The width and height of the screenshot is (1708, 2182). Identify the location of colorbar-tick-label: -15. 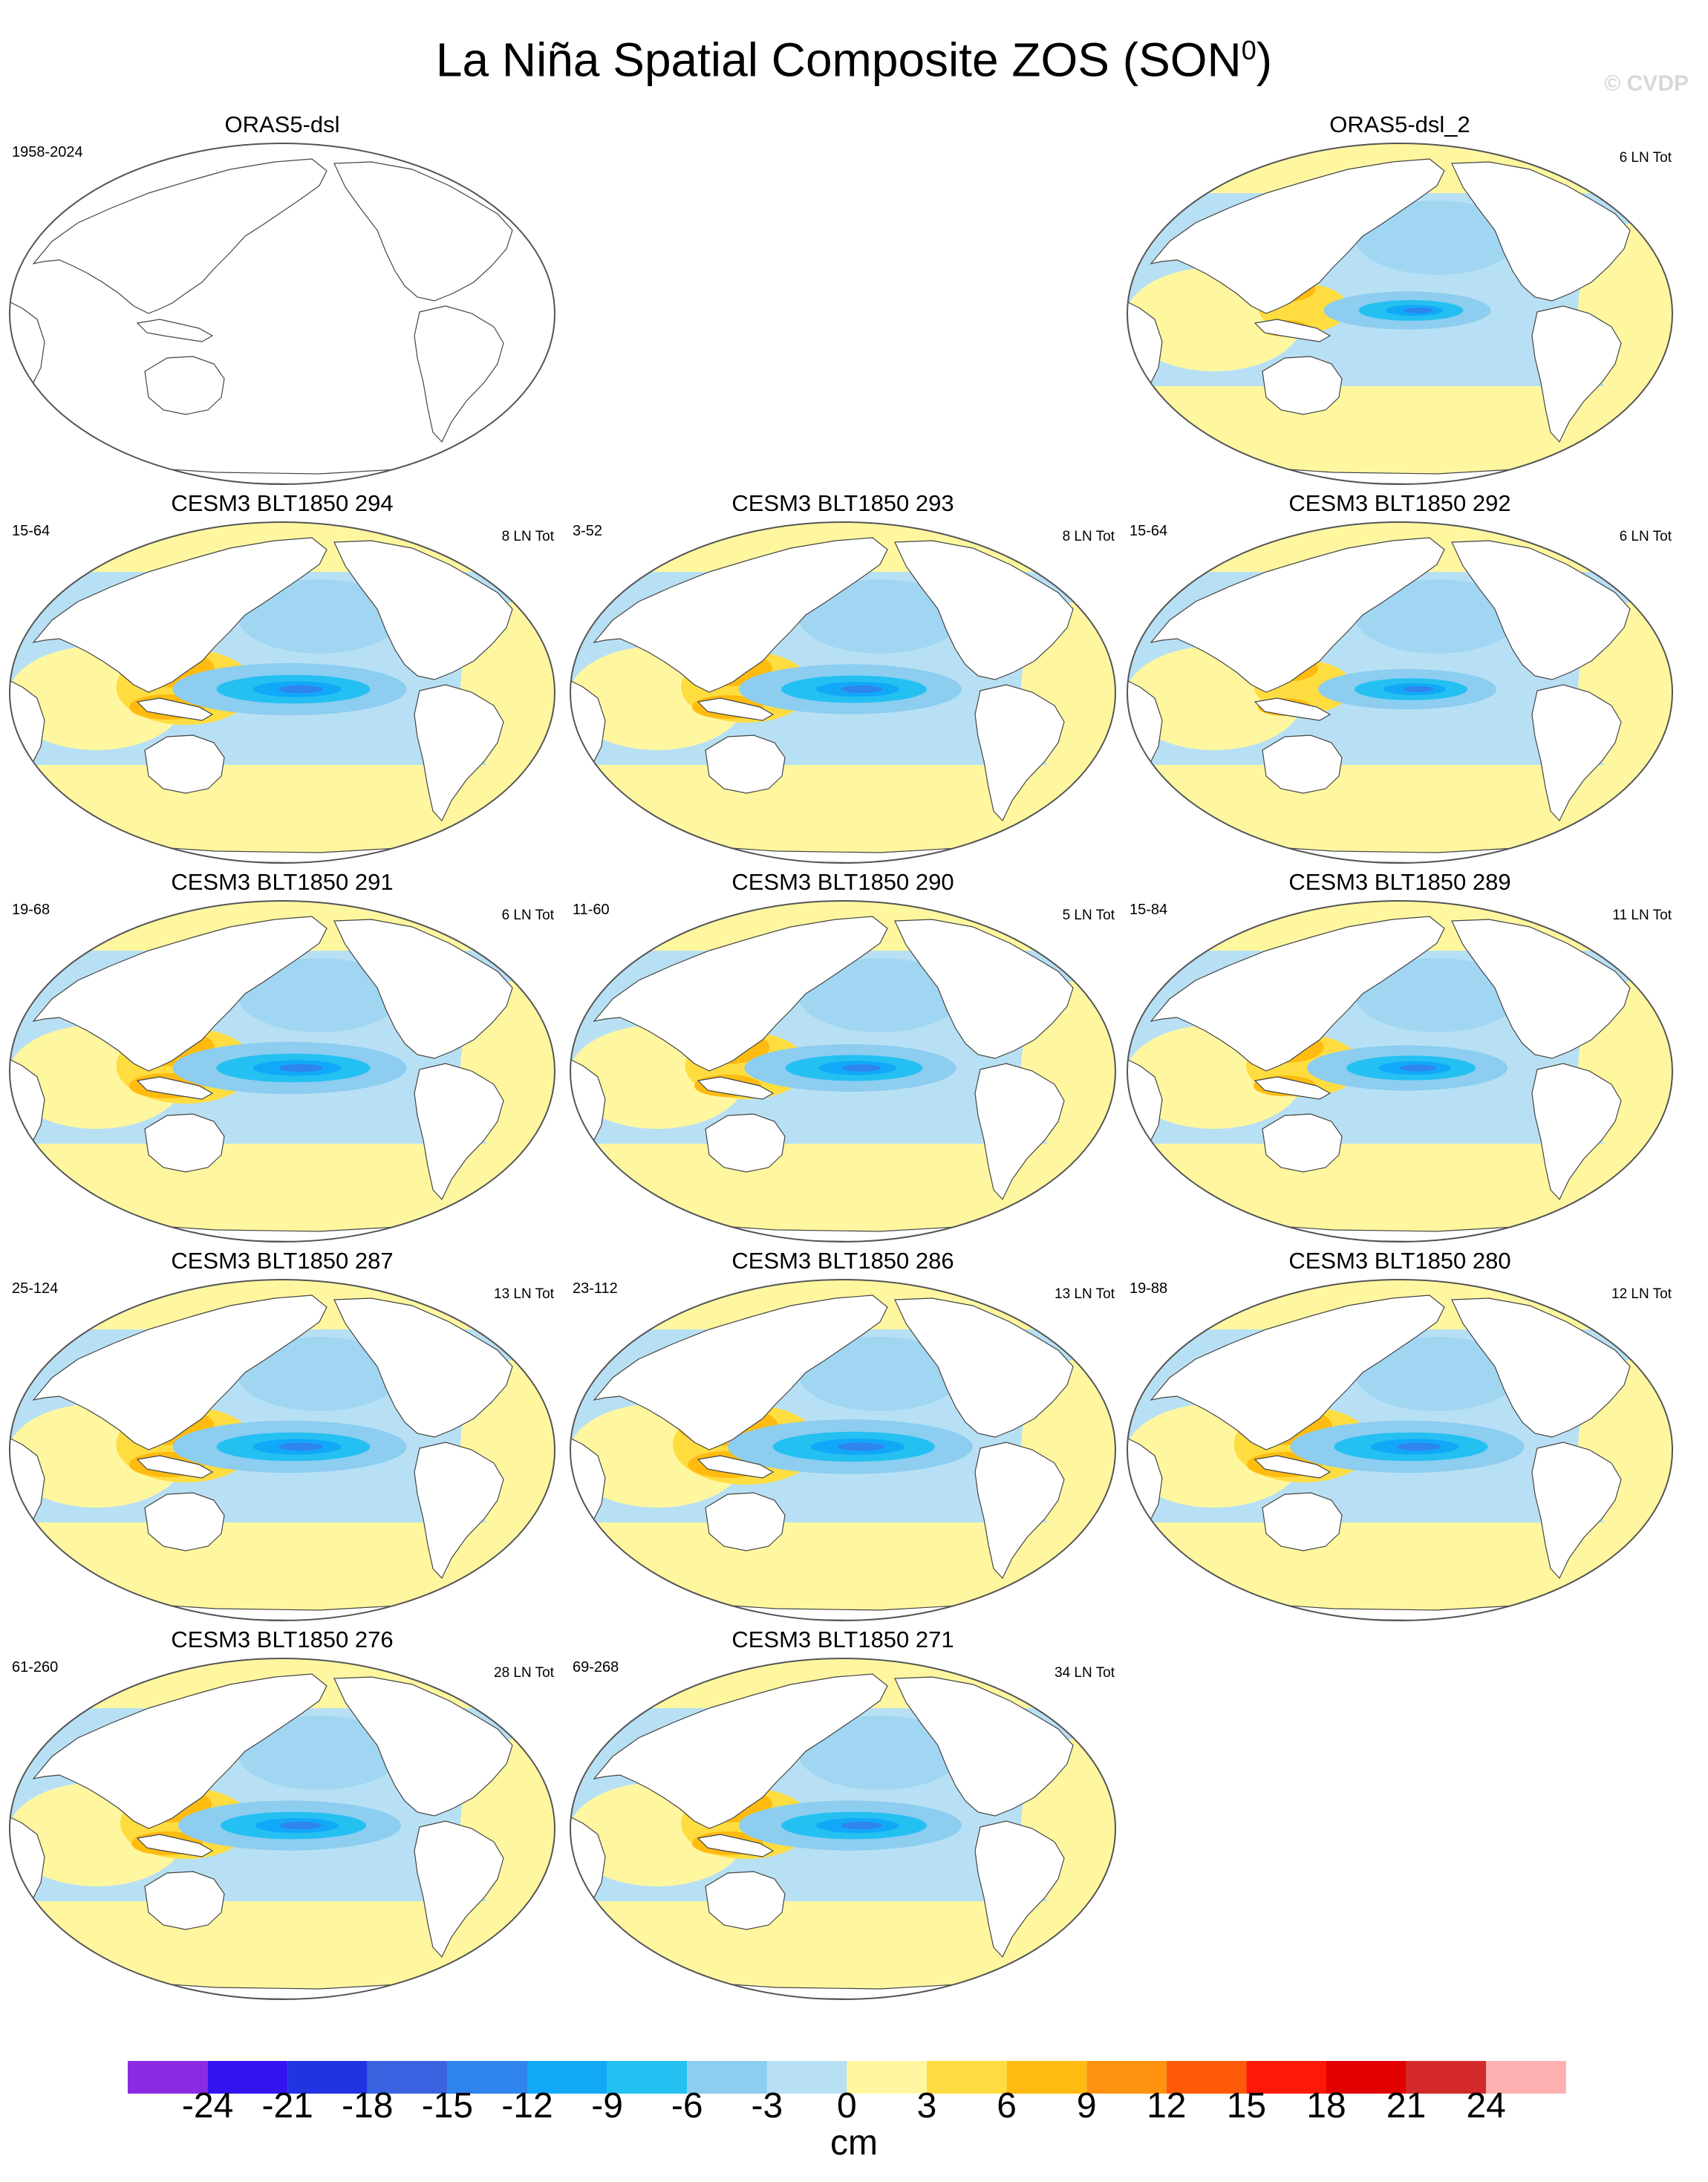
(447, 2106).